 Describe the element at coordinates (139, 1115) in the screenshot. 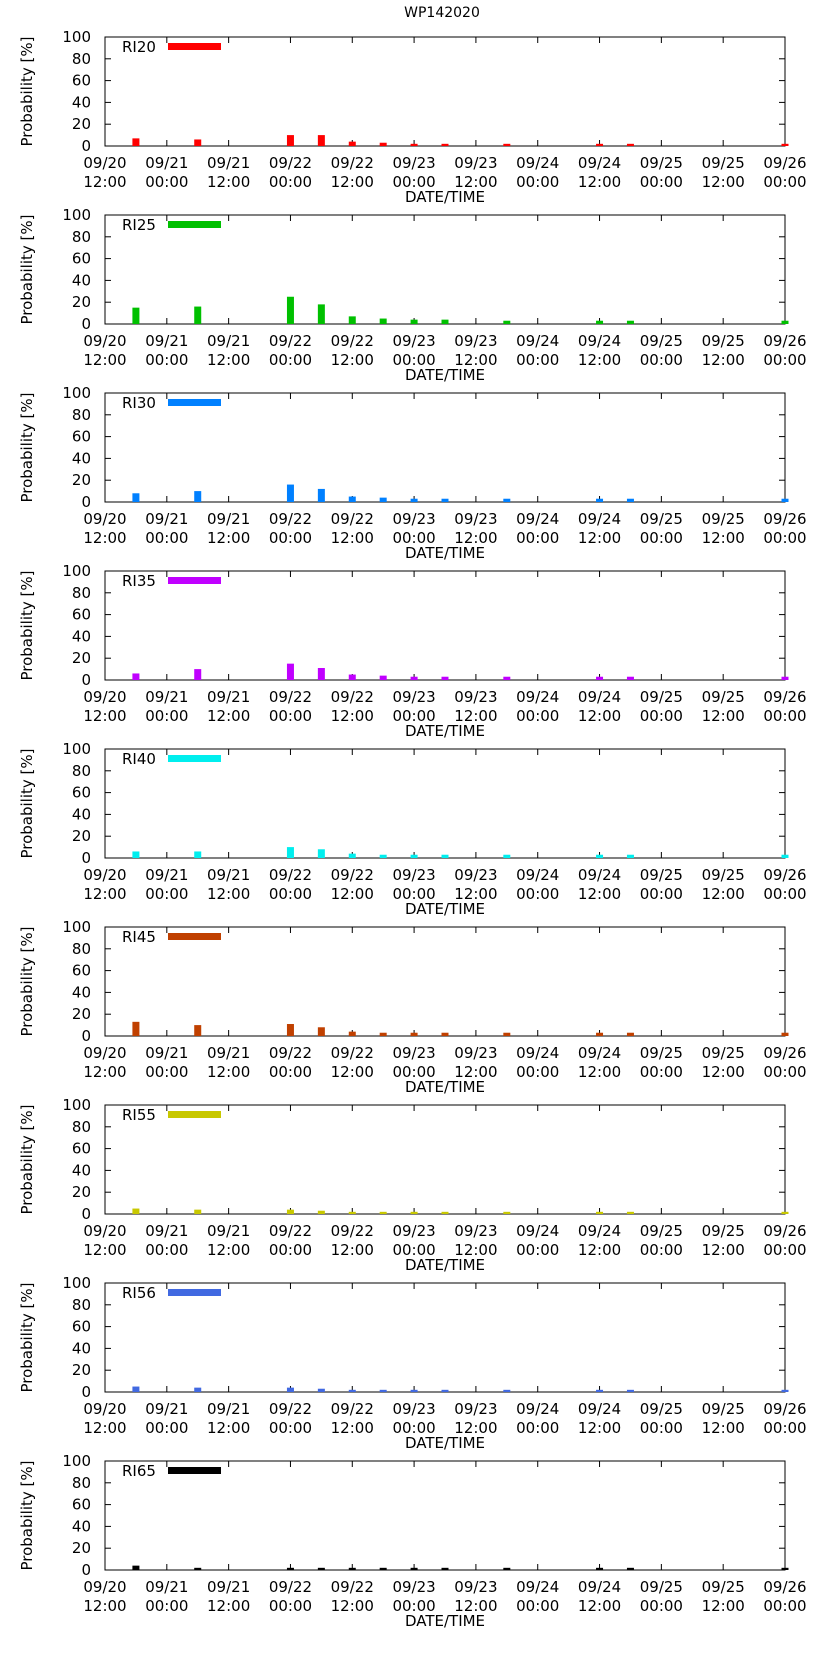

I see `legend-label: RI55` at that location.